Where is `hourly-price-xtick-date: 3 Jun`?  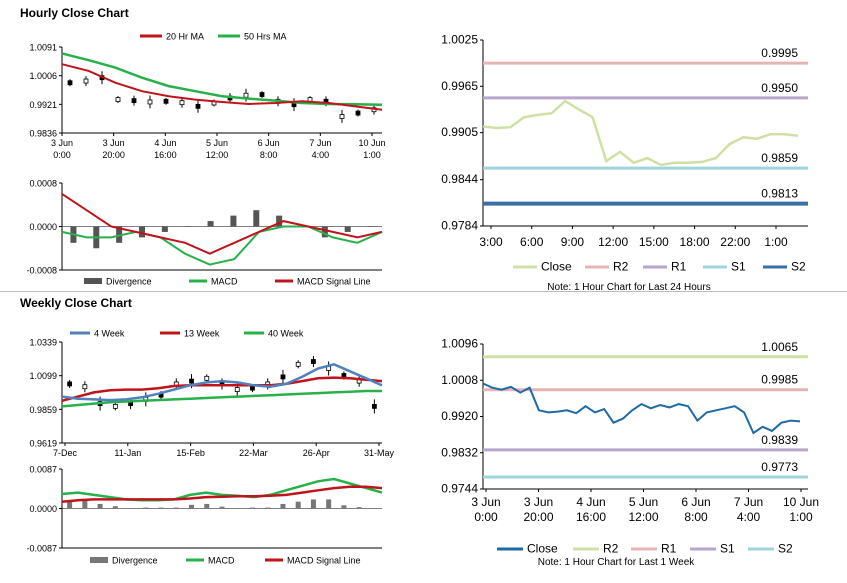 hourly-price-xtick-date: 3 Jun is located at coordinates (62, 143).